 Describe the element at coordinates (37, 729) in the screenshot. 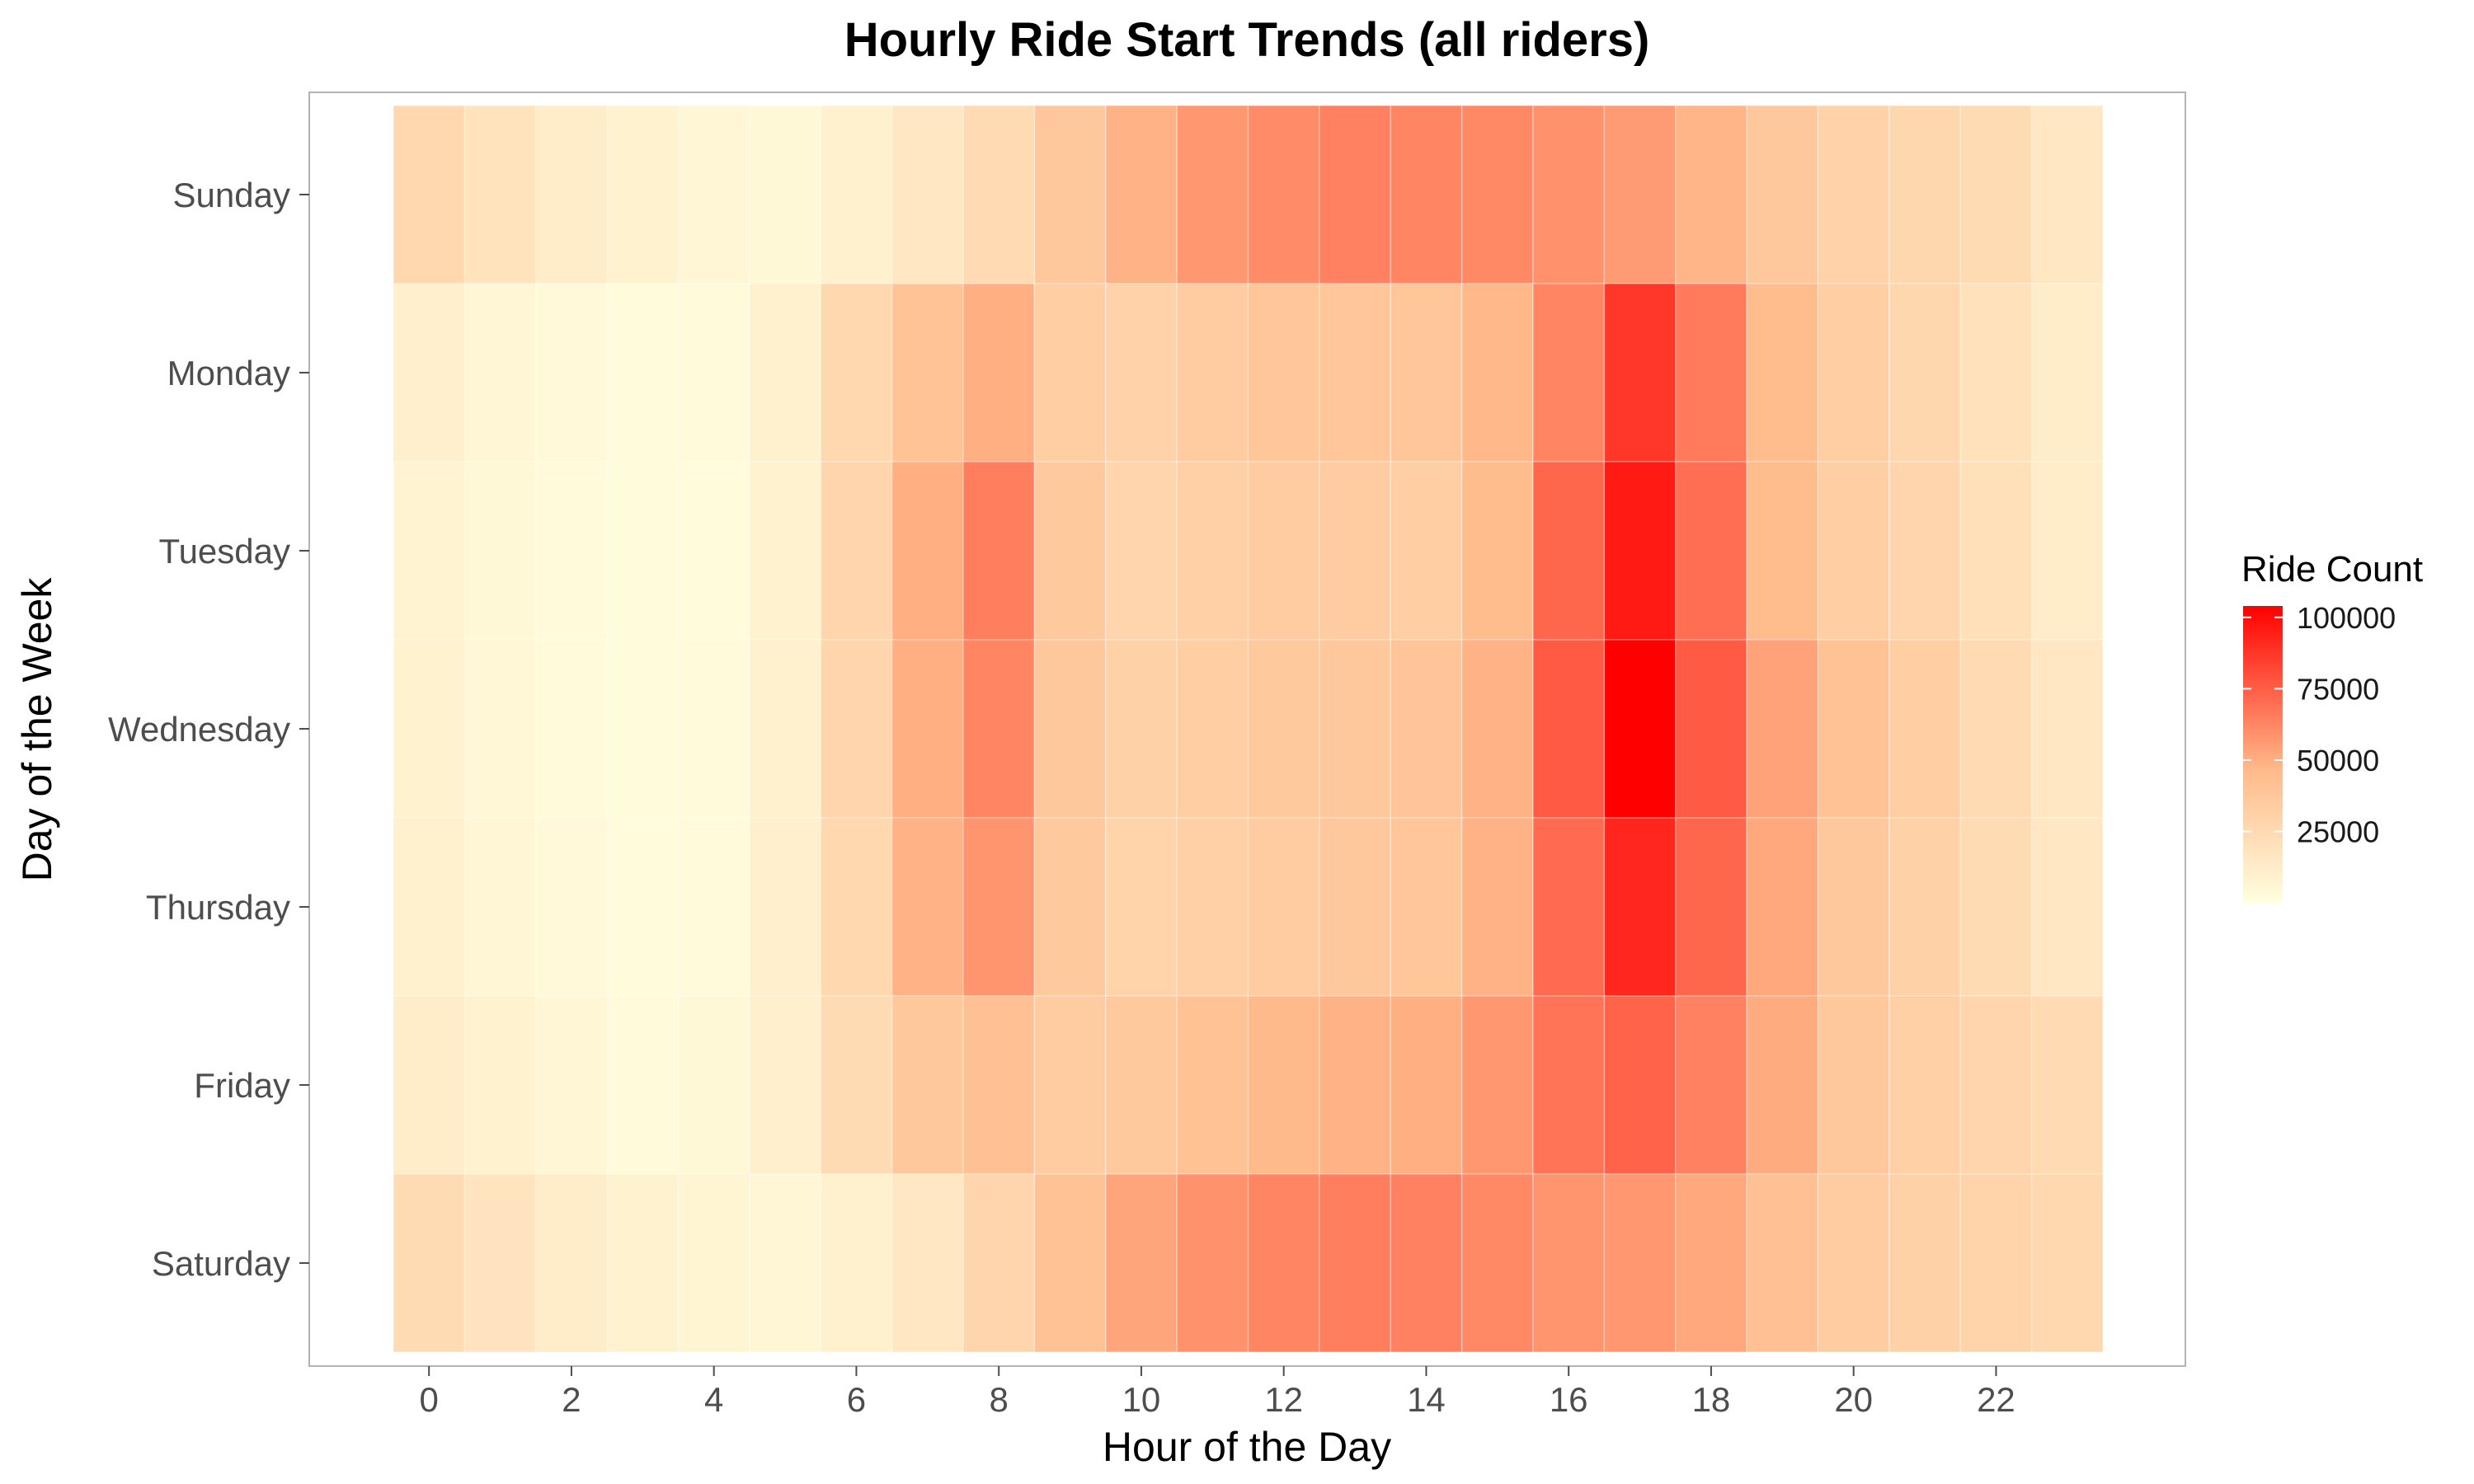

I see `y-axis-title: Day of the Week` at that location.